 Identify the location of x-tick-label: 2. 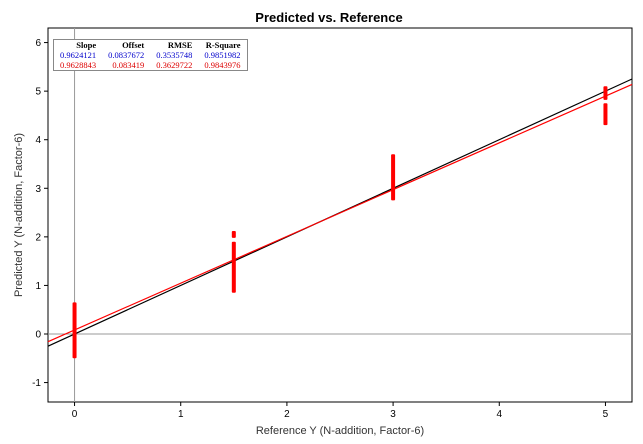
(287, 414).